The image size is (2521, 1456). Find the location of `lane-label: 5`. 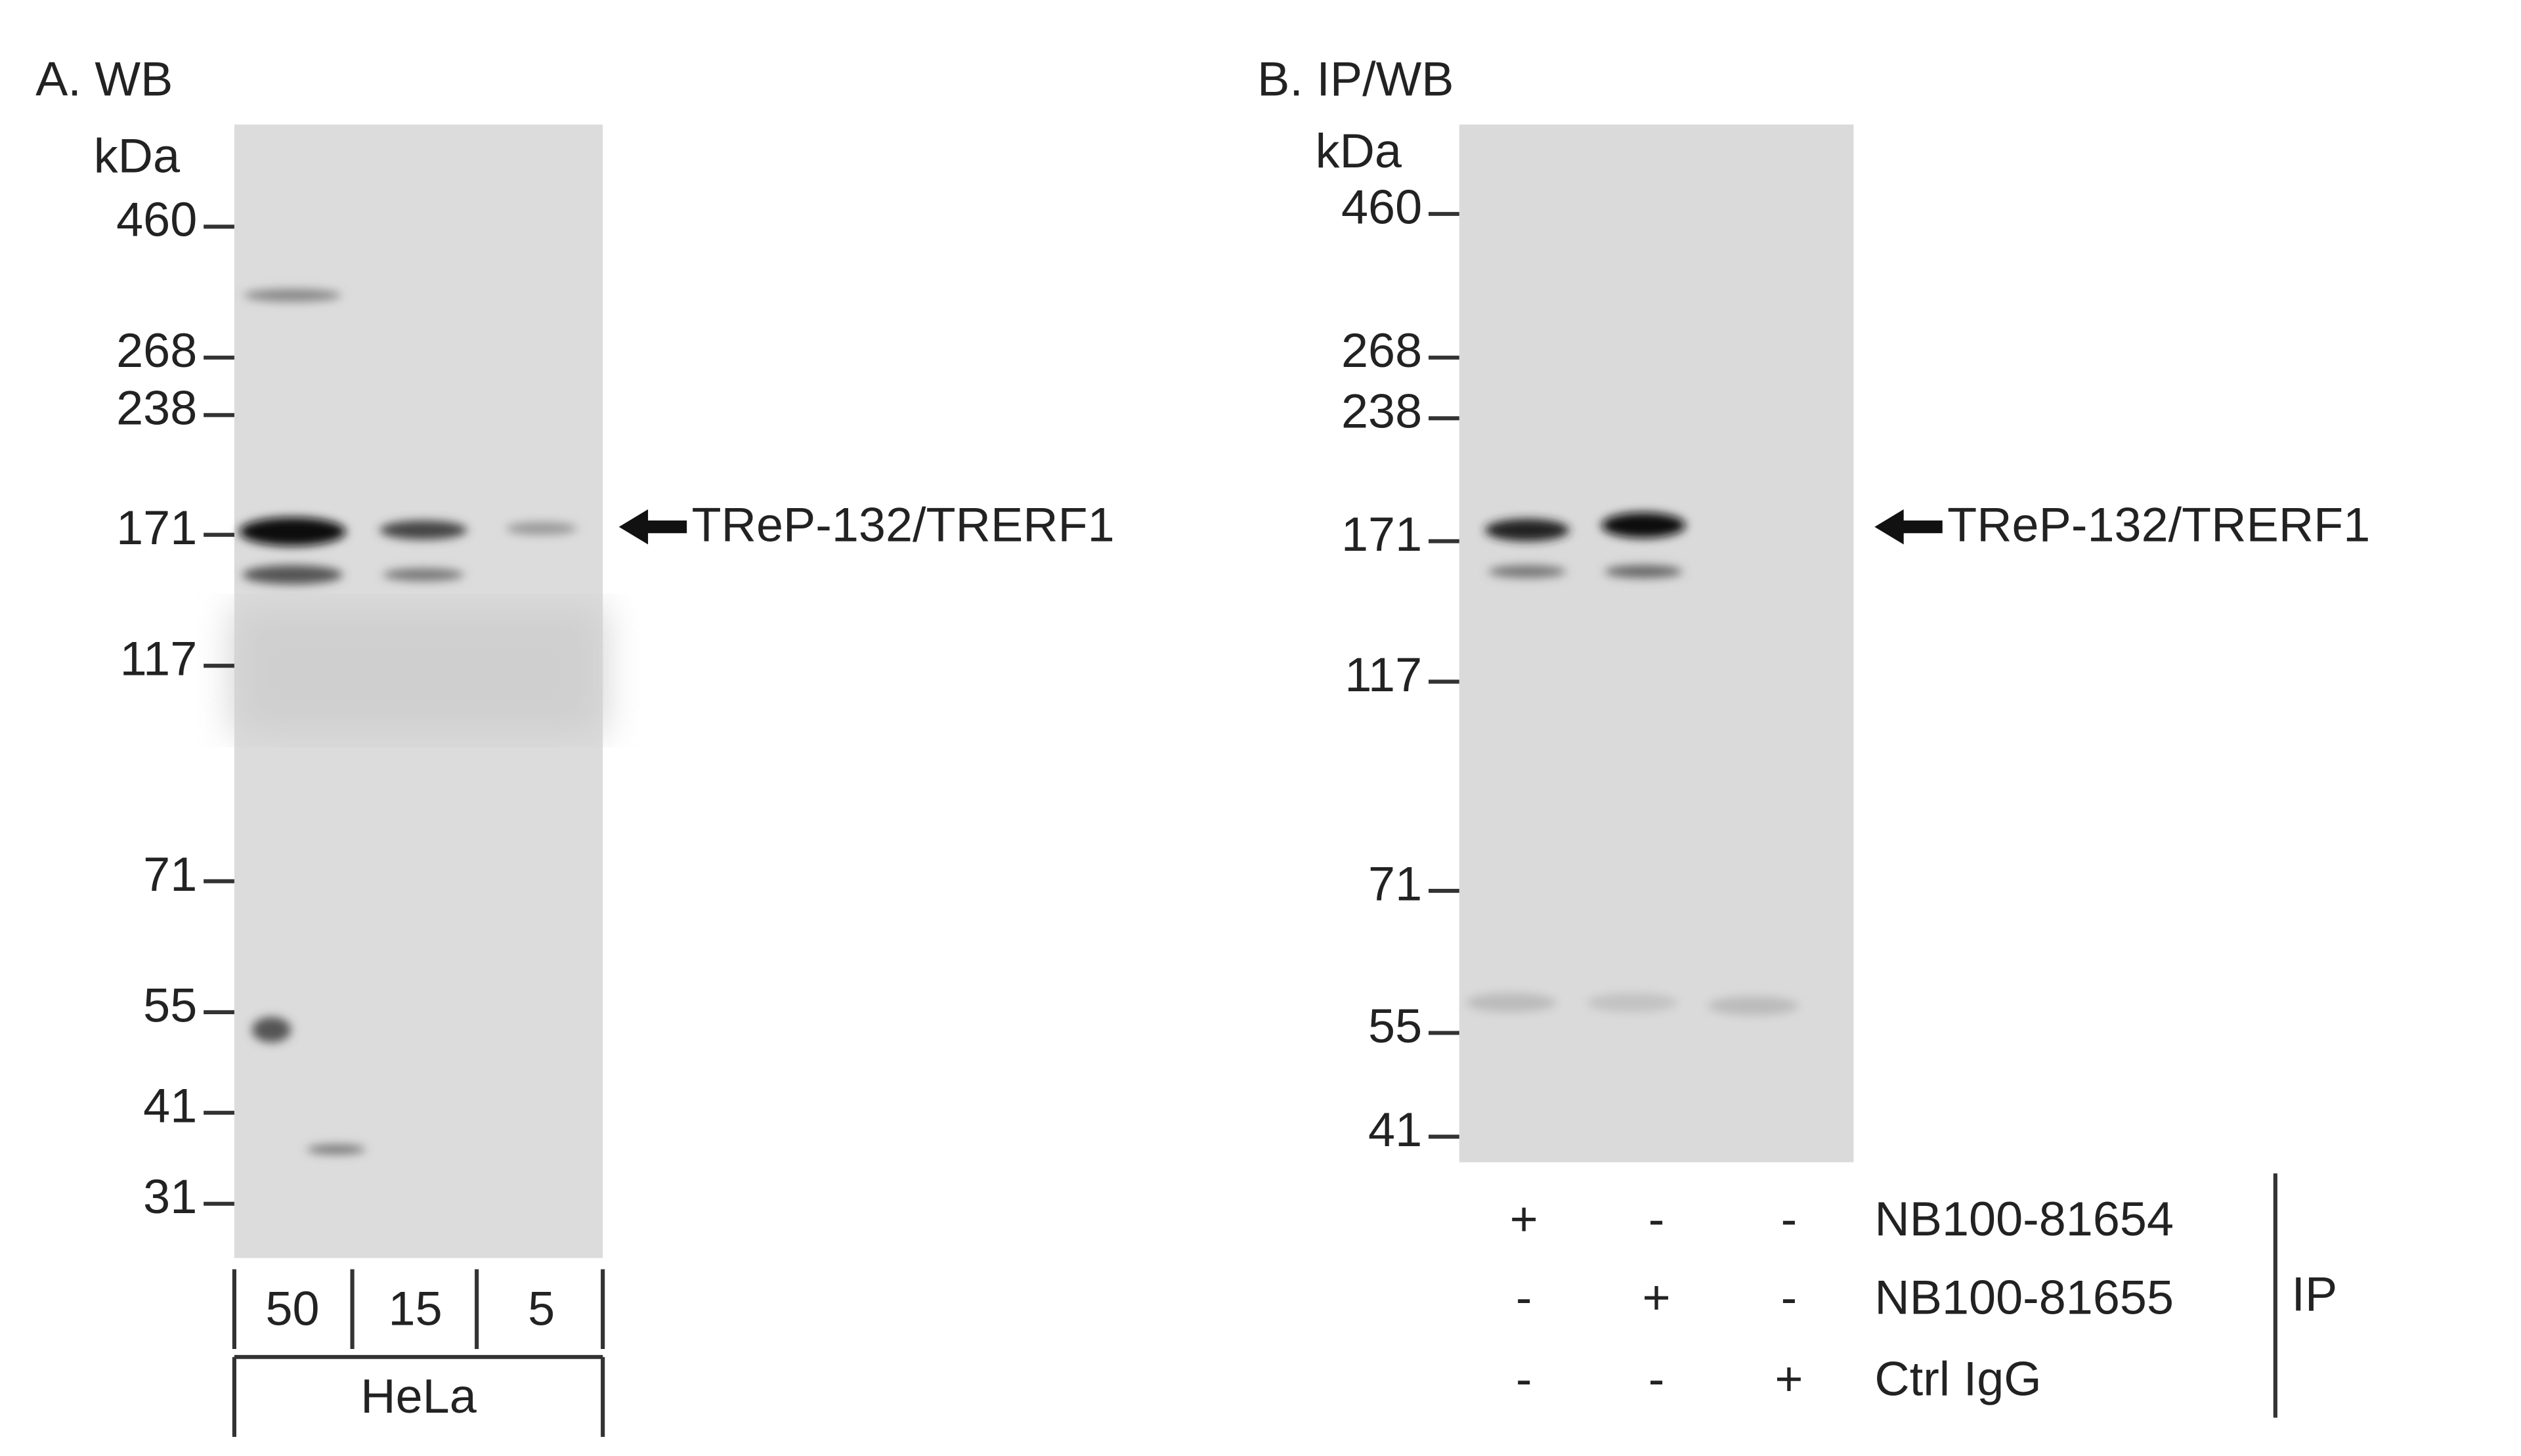

lane-label: 5 is located at coordinates (541, 1309).